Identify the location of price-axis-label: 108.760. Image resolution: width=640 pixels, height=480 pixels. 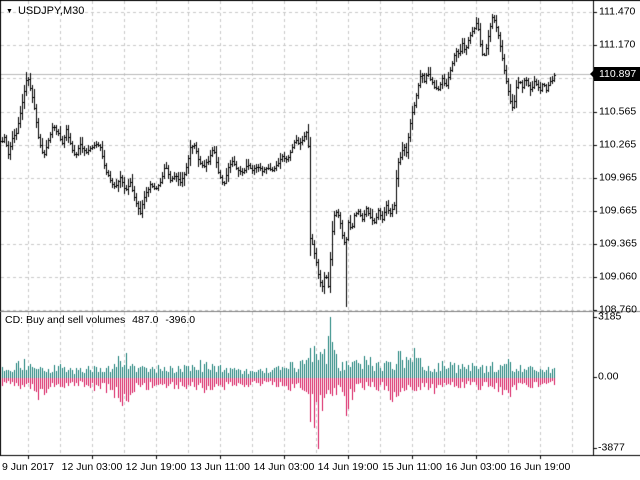
(618, 309).